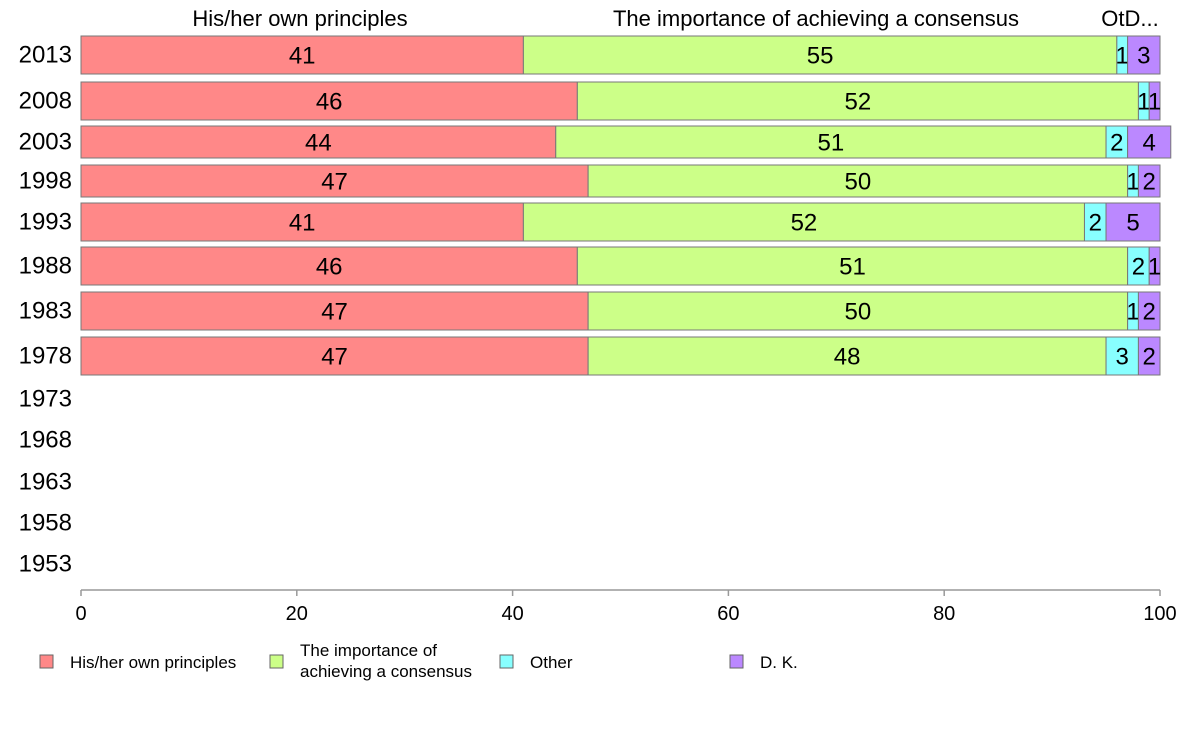 This screenshot has width=1188, height=736. I want to click on bar-value-label: 44, so click(318, 143).